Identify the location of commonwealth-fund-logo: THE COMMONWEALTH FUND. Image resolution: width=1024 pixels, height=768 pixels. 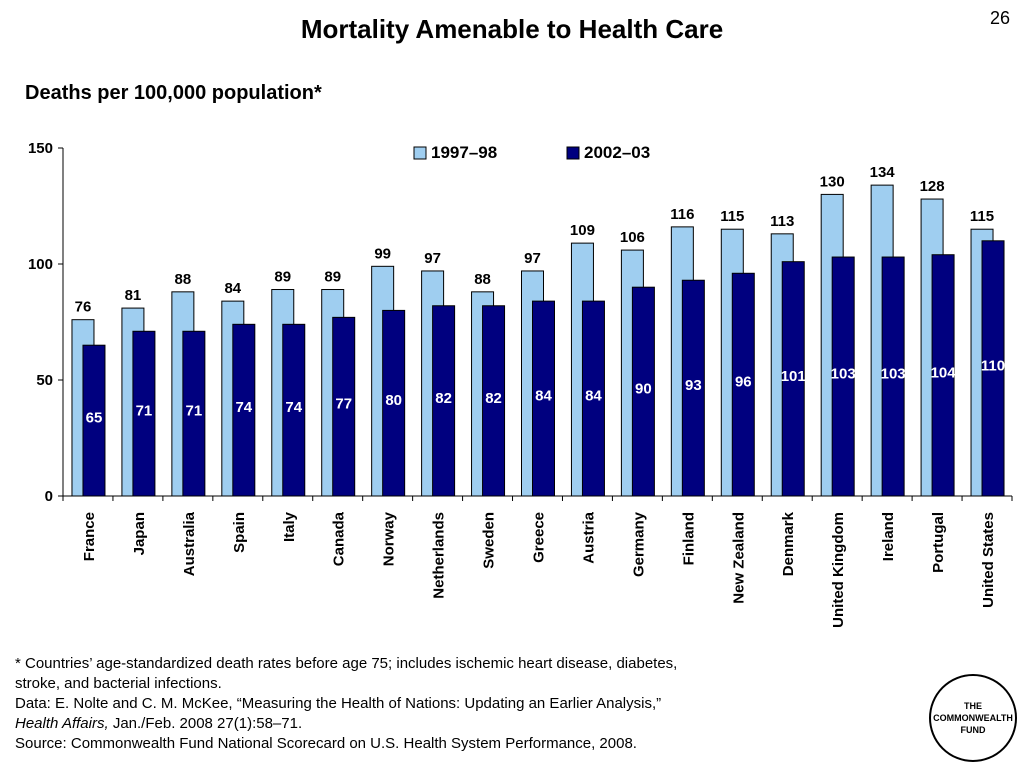
(973, 718).